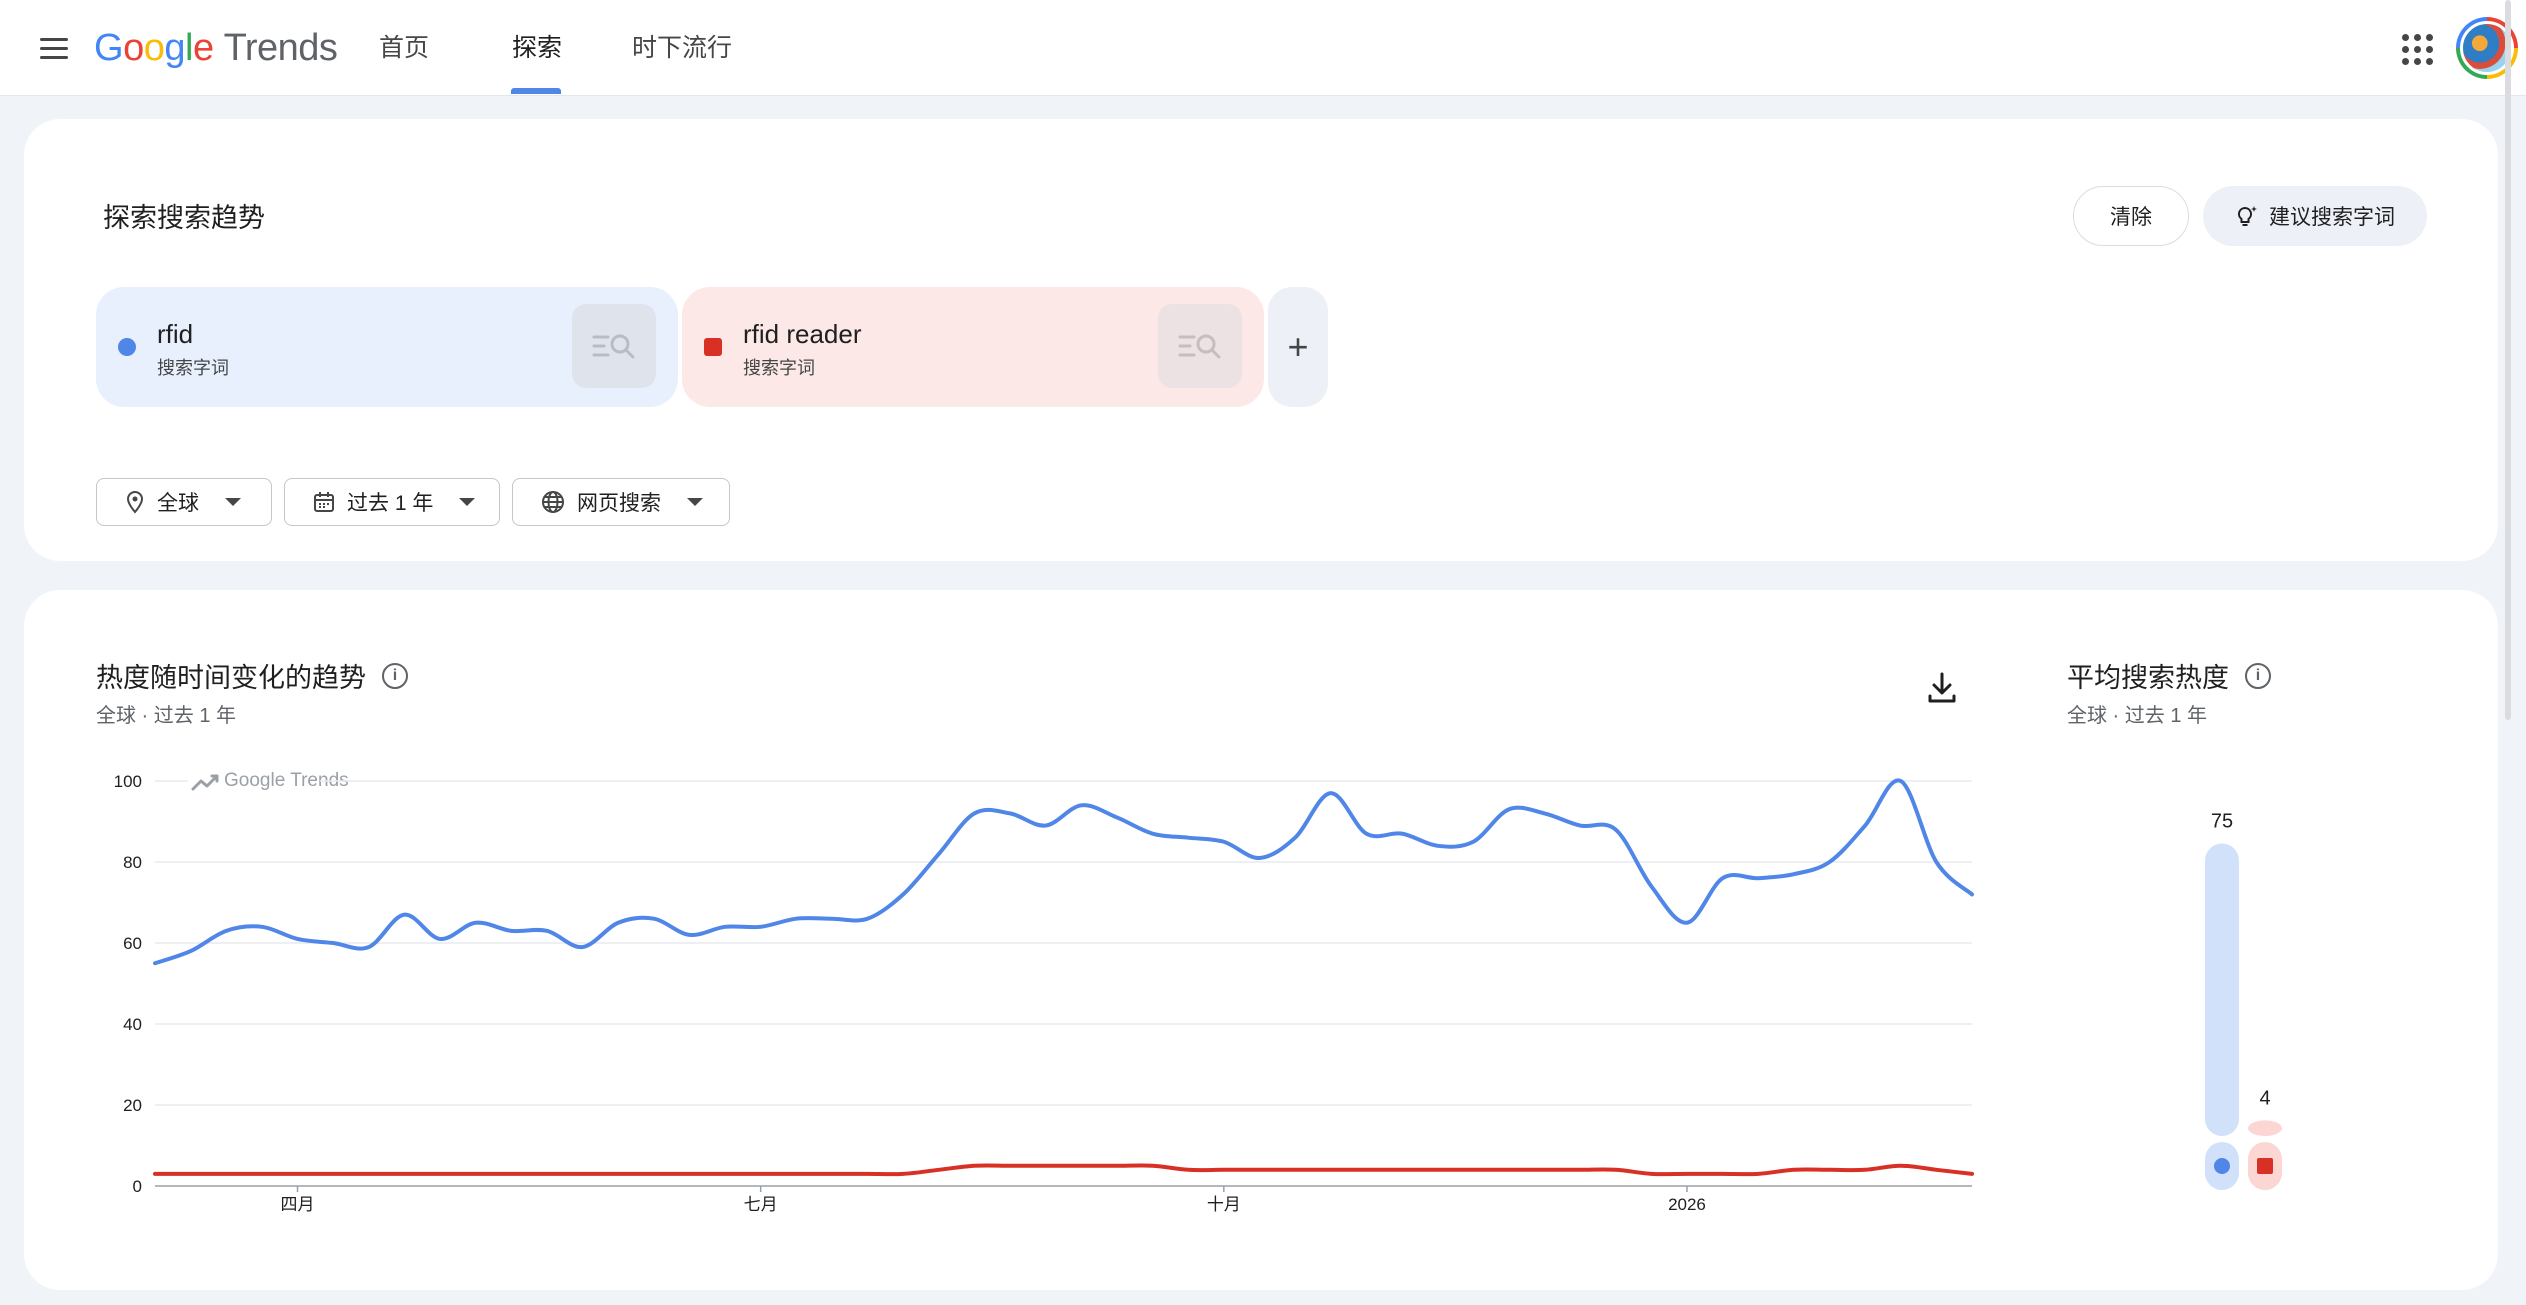 This screenshot has height=1305, width=2526. What do you see at coordinates (1298, 347) in the screenshot?
I see `add-comparison-button: +` at bounding box center [1298, 347].